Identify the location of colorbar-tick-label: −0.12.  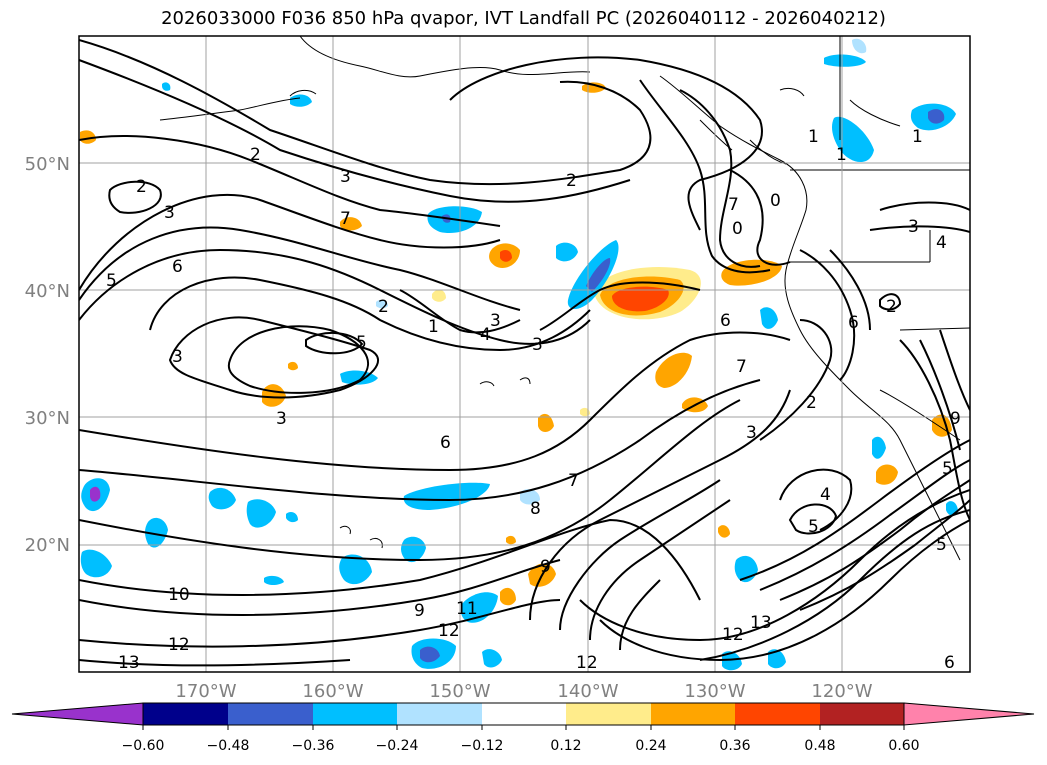
(482, 746).